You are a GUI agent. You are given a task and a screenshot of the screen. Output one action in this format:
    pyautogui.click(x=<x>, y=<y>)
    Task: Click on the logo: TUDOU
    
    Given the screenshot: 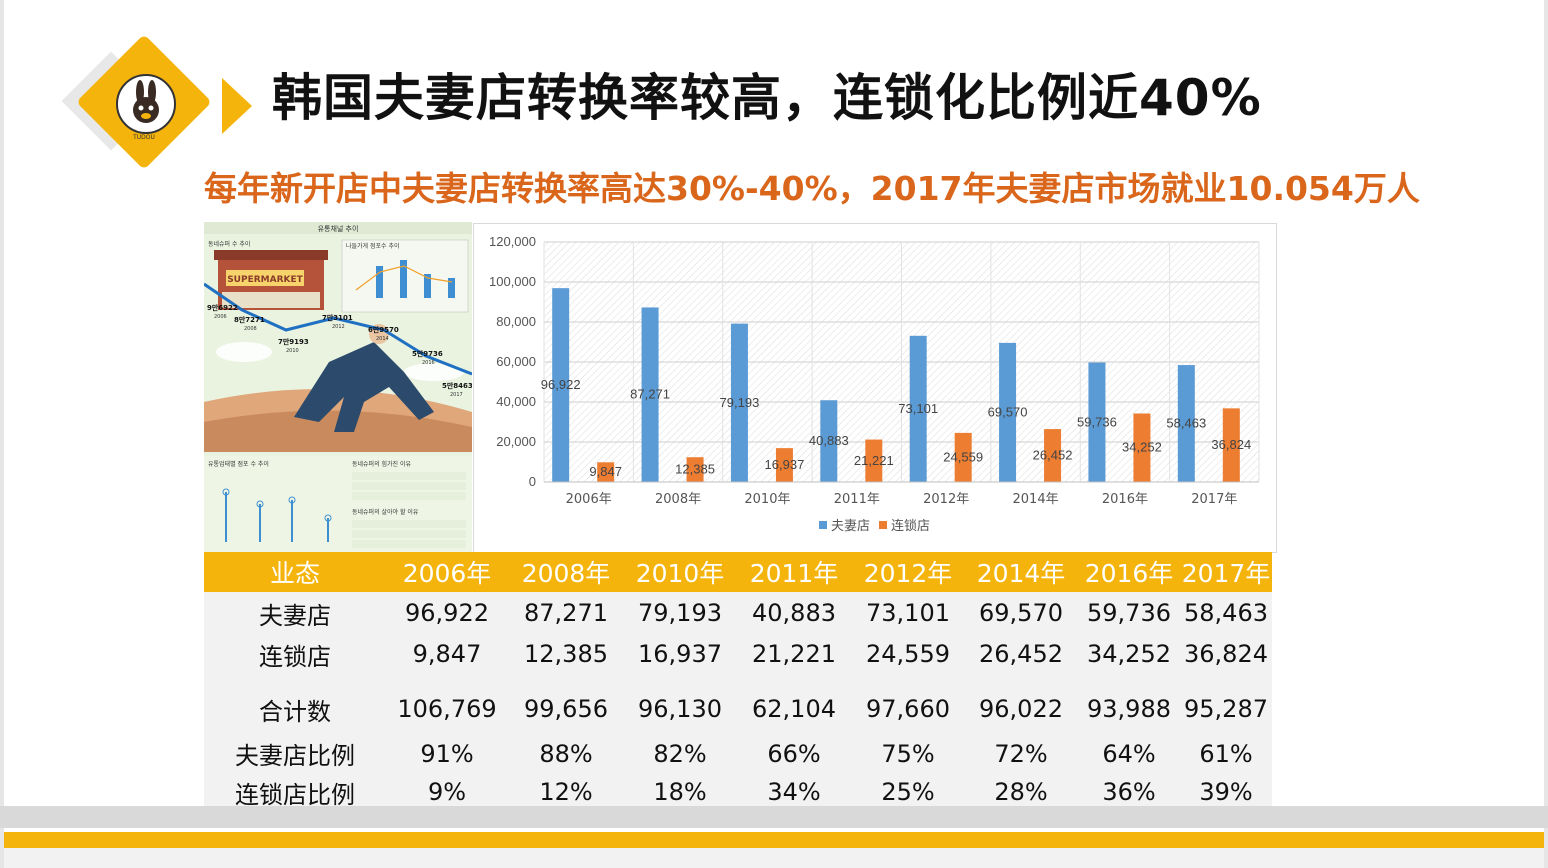 What is the action you would take?
    pyautogui.click(x=135, y=102)
    